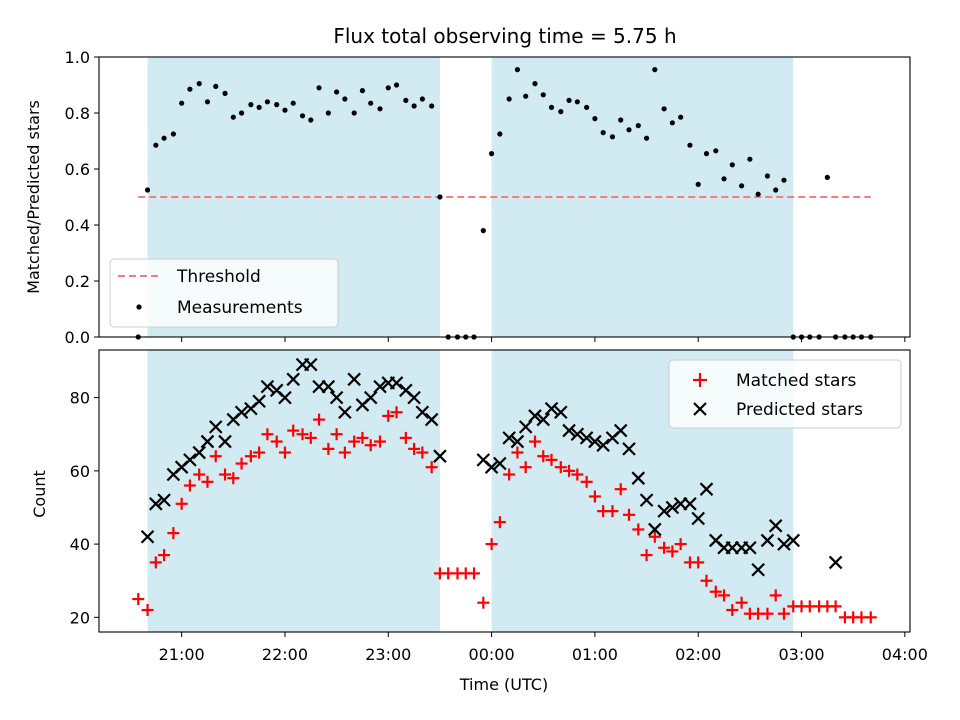  Describe the element at coordinates (595, 654) in the screenshot. I see `xtick-label: 01:00` at that location.